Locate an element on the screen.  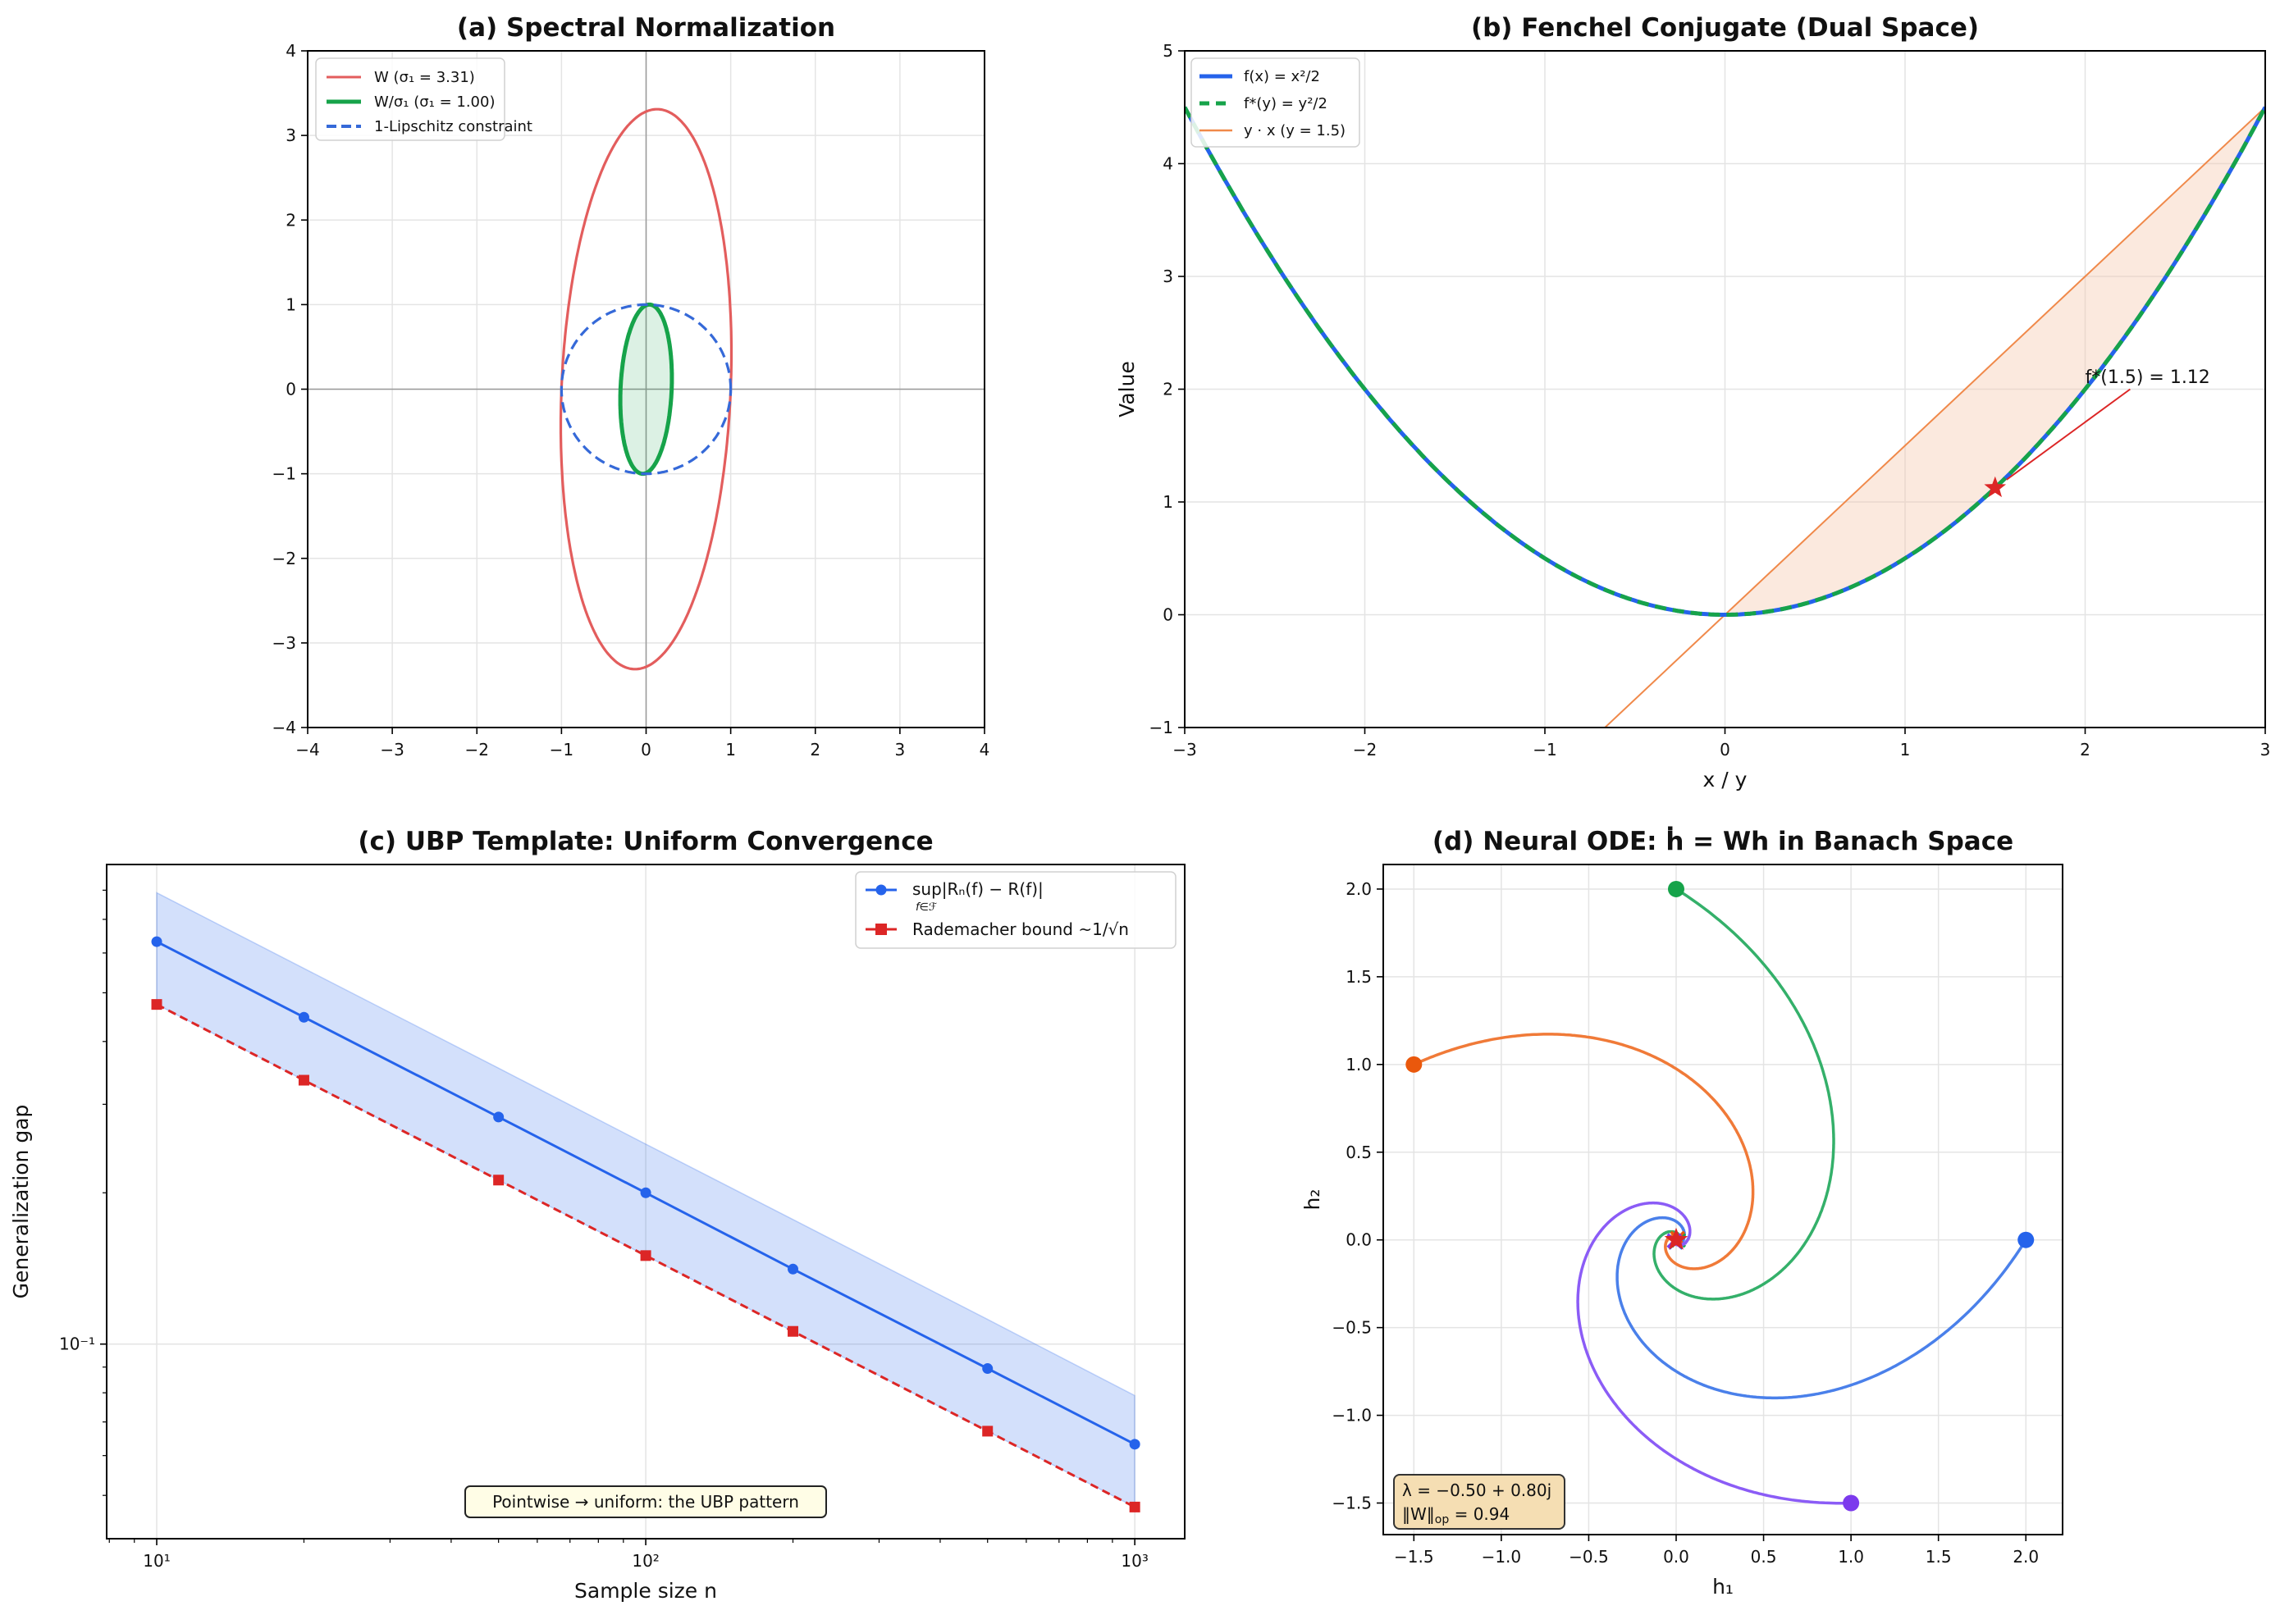
y-tick-label: 2.0 is located at coordinates (1359, 889).